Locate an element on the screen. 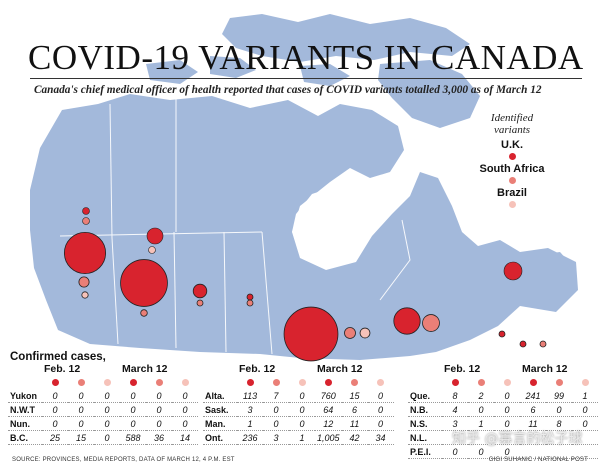 Image resolution: width=600 pixels, height=469 pixels. marker-bc-southafrica is located at coordinates (84, 282).